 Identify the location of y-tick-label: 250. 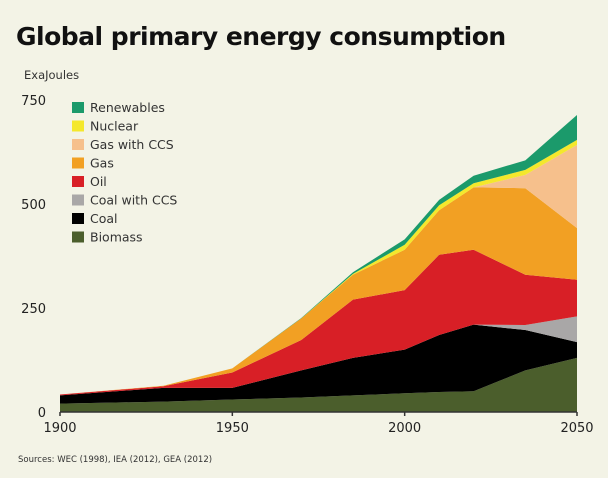
(33, 309).